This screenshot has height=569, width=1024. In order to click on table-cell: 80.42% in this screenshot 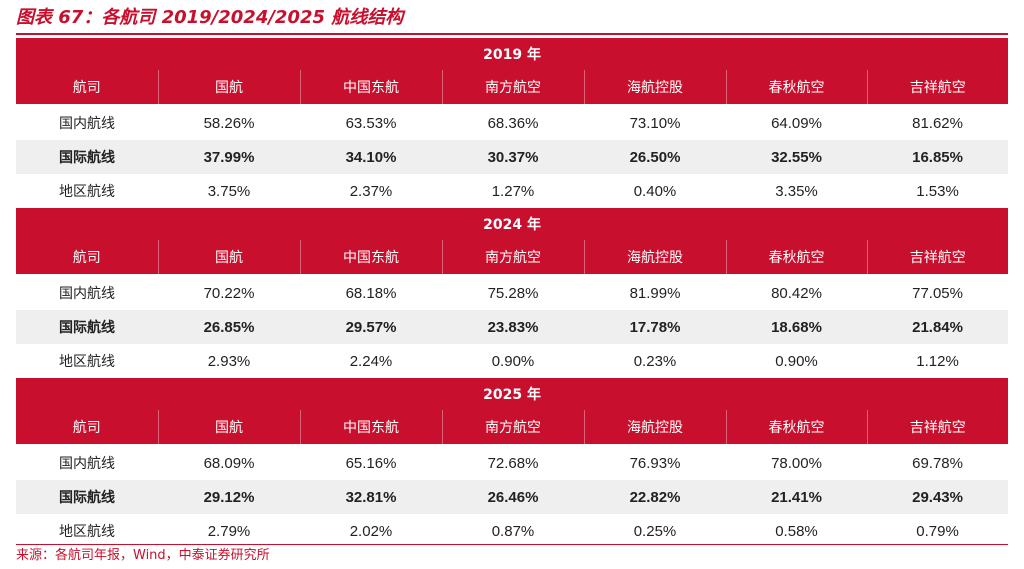, I will do `click(796, 293)`.